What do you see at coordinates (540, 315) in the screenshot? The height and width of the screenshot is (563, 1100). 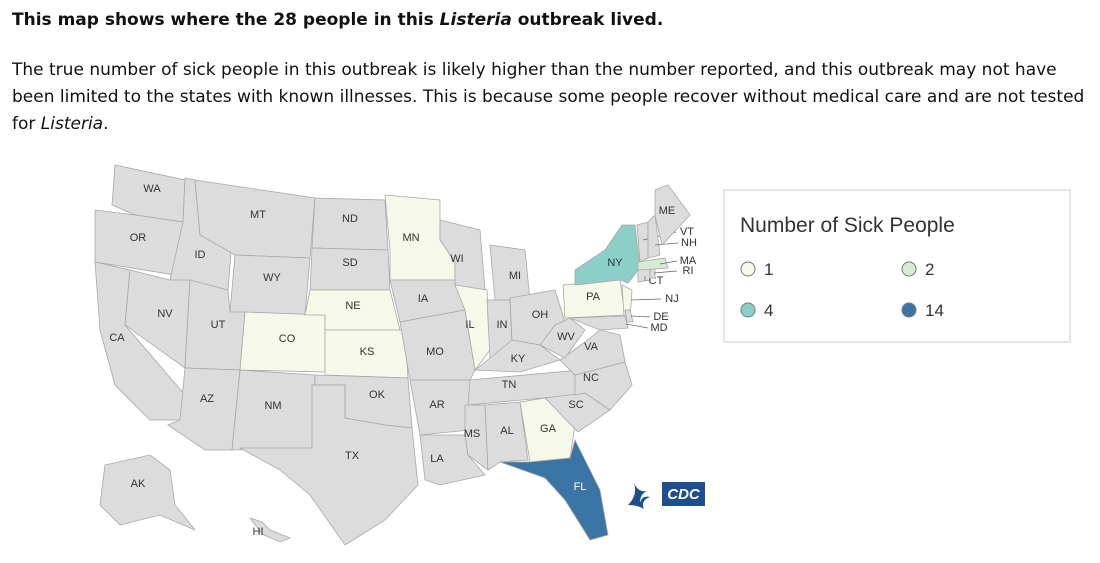 I see `state-label: OH` at bounding box center [540, 315].